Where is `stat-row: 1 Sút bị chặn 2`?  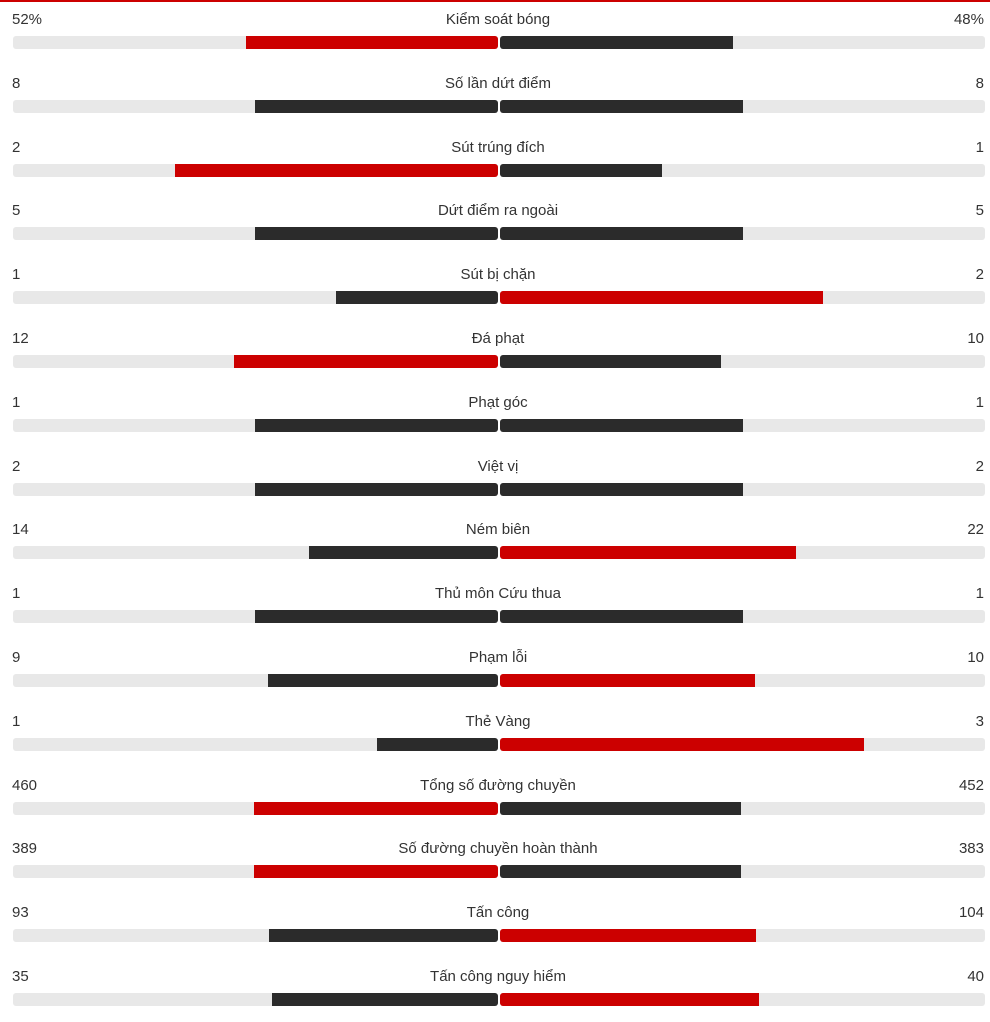 stat-row: 1 Sút bị chặn 2 is located at coordinates (495, 288).